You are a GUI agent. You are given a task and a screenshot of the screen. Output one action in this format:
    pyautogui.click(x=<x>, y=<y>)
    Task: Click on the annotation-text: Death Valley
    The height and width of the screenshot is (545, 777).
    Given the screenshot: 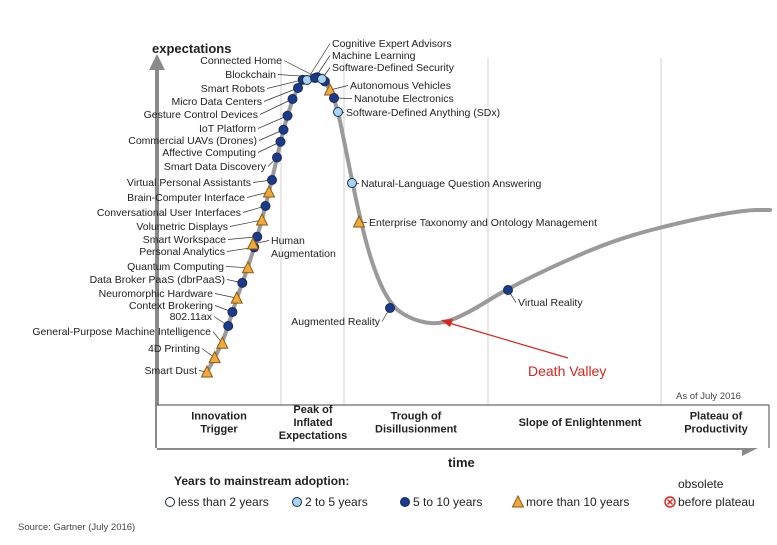 What is the action you would take?
    pyautogui.click(x=567, y=371)
    